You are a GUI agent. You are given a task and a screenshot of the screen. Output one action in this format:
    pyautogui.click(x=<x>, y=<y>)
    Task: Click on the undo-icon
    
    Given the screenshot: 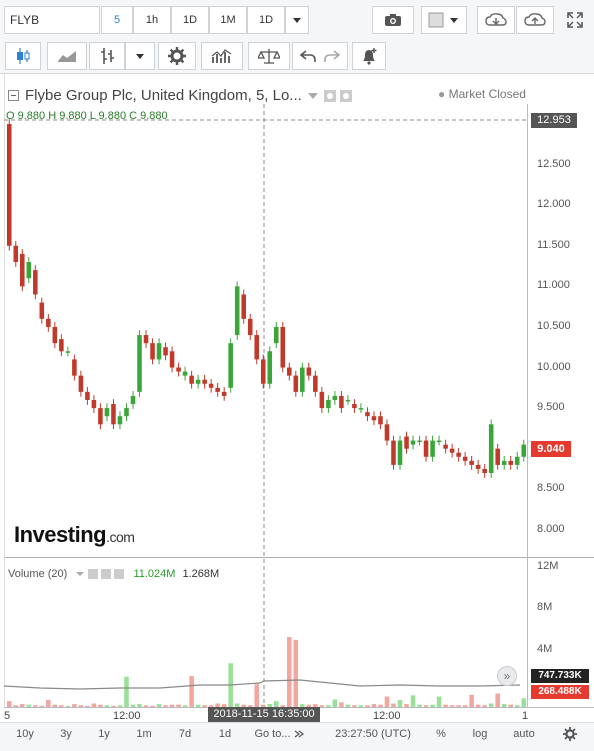 What is the action you would take?
    pyautogui.click(x=308, y=56)
    